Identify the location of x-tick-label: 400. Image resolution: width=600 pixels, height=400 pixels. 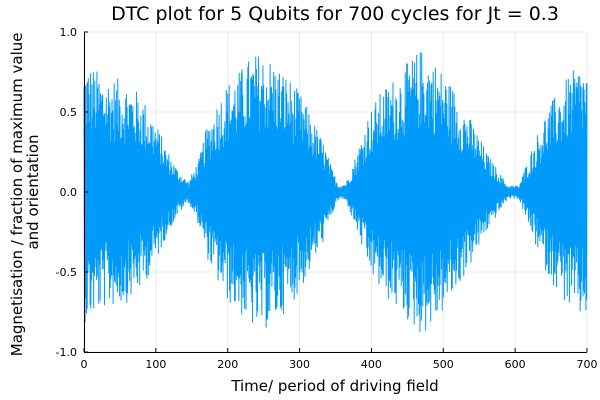
(371, 364).